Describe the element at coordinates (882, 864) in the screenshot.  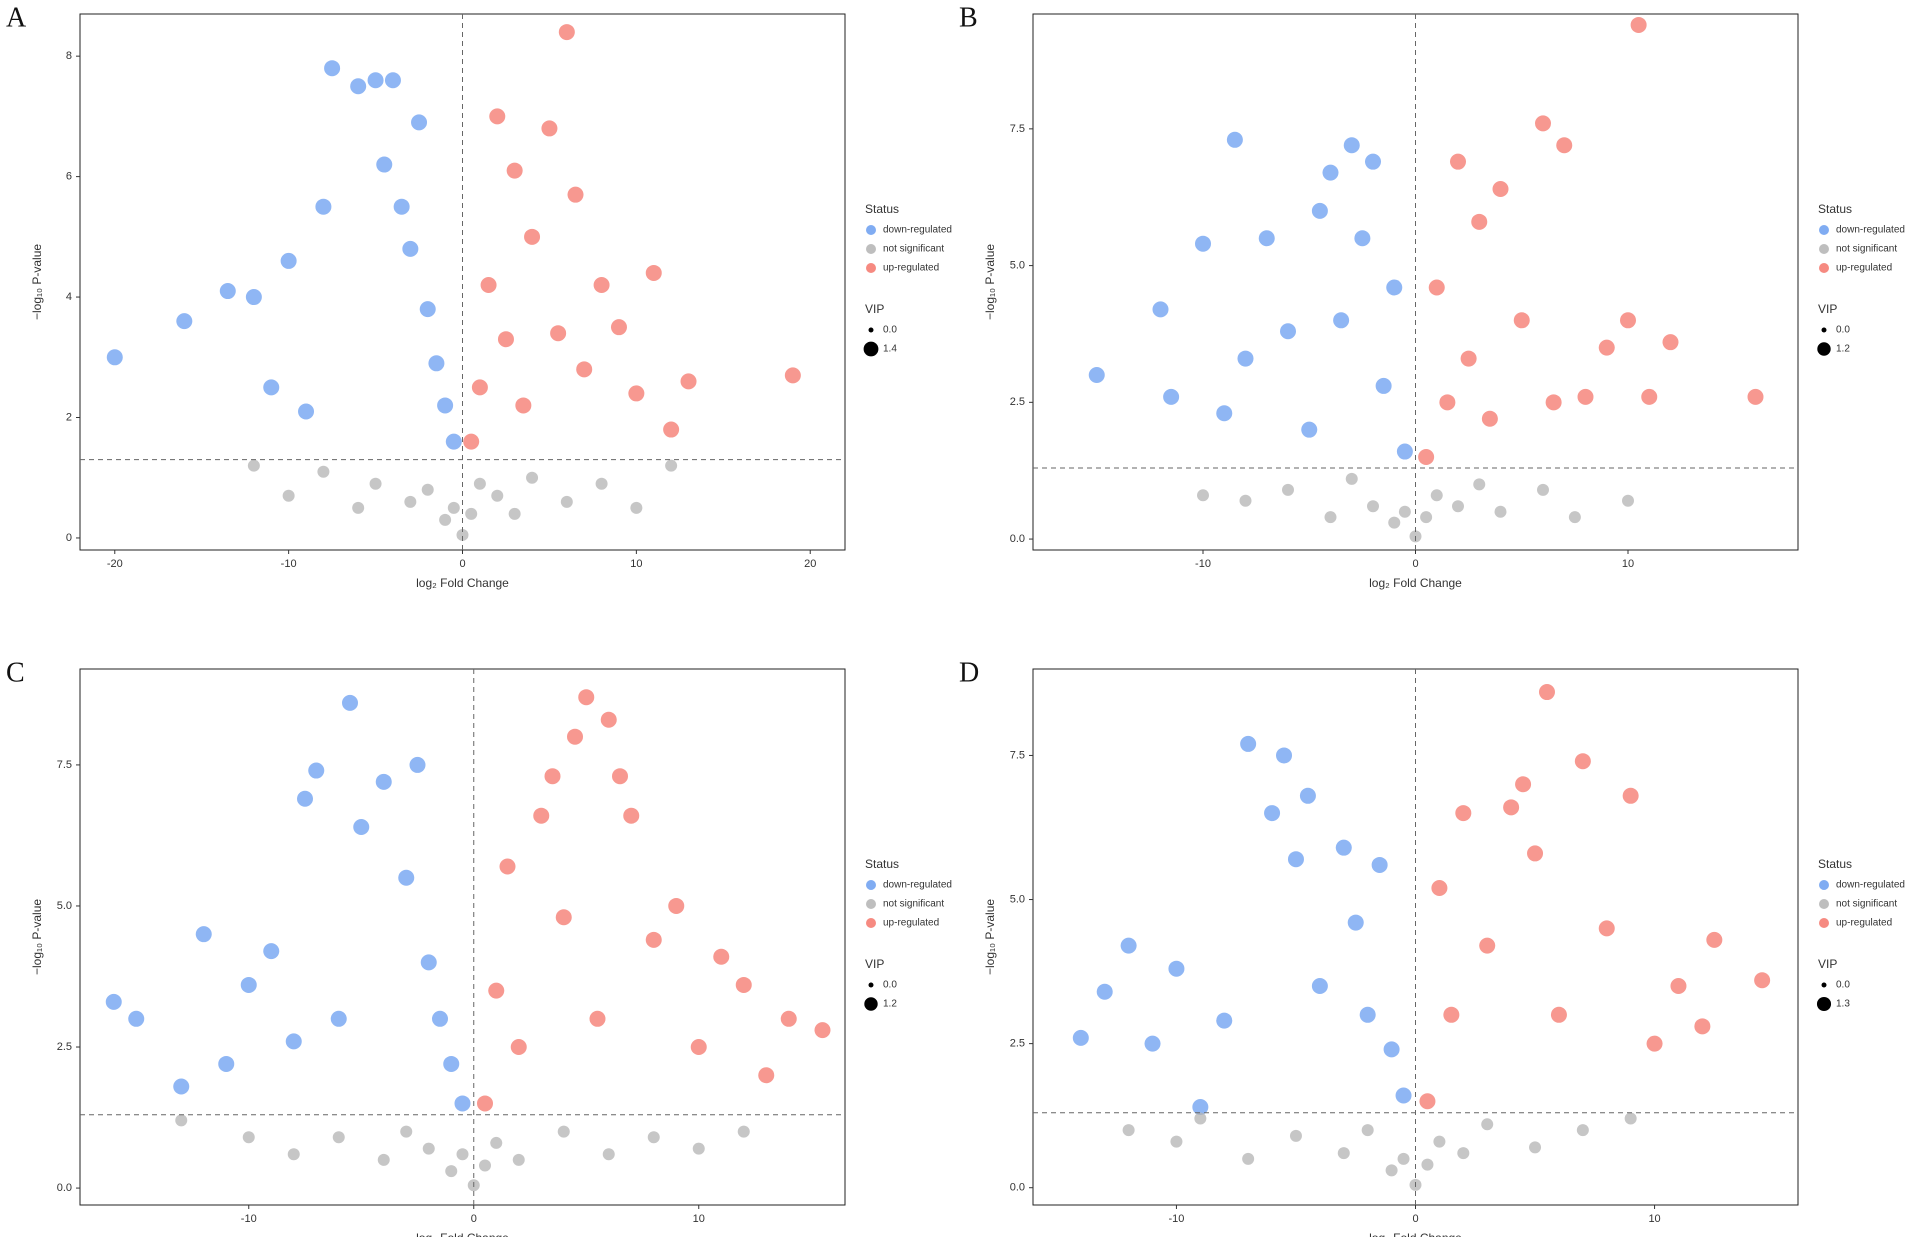
I see `legend-title: Status` at that location.